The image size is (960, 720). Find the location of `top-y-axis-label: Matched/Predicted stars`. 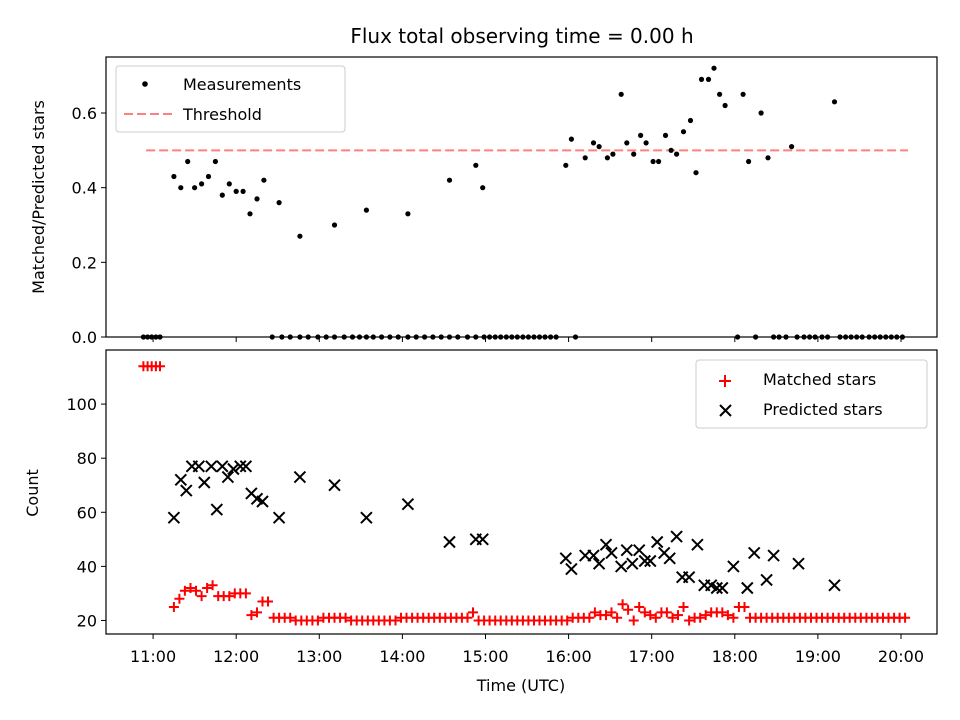

top-y-axis-label: Matched/Predicted stars is located at coordinates (38, 197).